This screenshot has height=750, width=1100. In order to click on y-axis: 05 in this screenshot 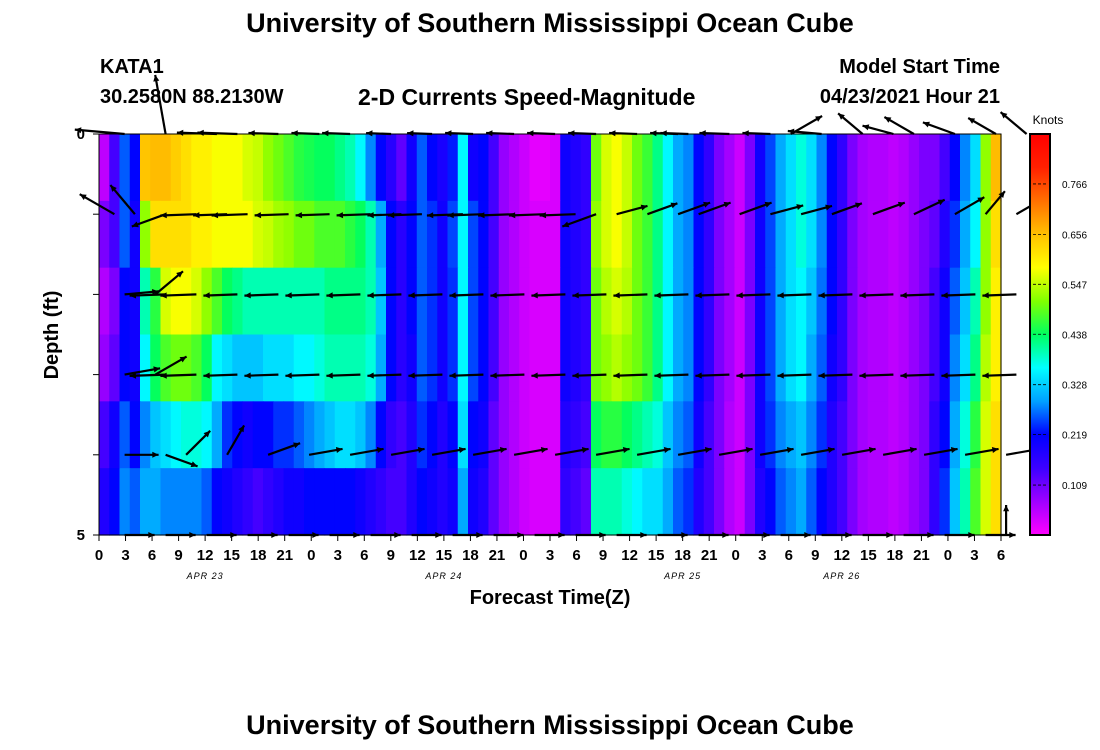, I will do `click(88, 335)`.